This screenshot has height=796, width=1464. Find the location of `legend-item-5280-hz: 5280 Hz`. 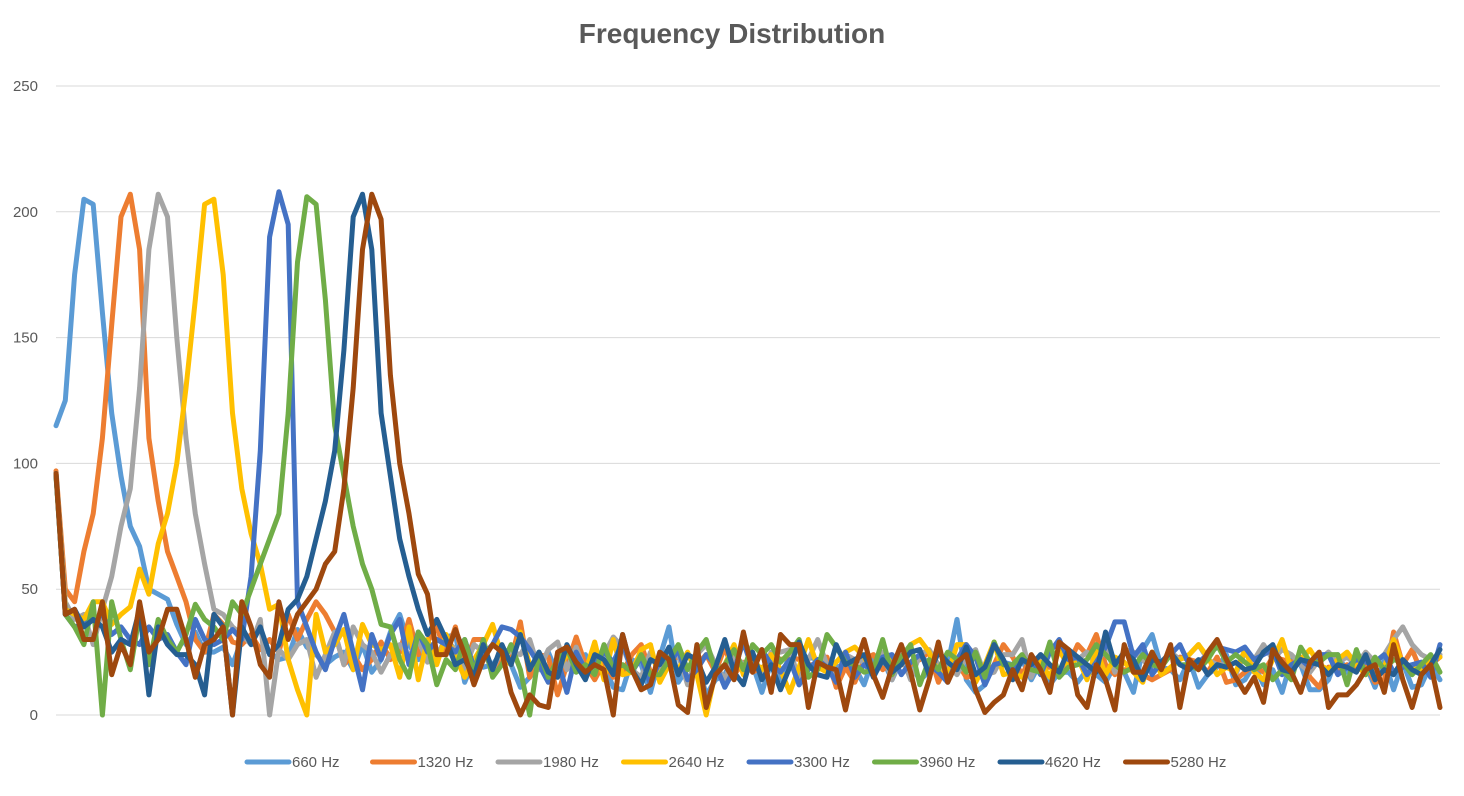

legend-item-5280-hz: 5280 Hz is located at coordinates (1175, 762).